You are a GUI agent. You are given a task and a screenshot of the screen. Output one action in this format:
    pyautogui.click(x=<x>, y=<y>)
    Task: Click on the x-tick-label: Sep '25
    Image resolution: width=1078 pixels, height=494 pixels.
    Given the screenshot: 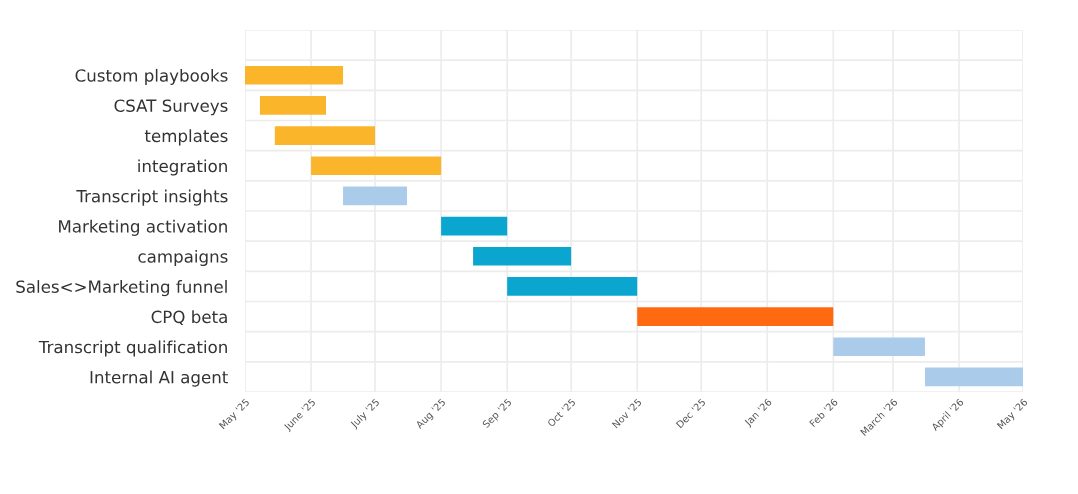 What is the action you would take?
    pyautogui.click(x=497, y=414)
    